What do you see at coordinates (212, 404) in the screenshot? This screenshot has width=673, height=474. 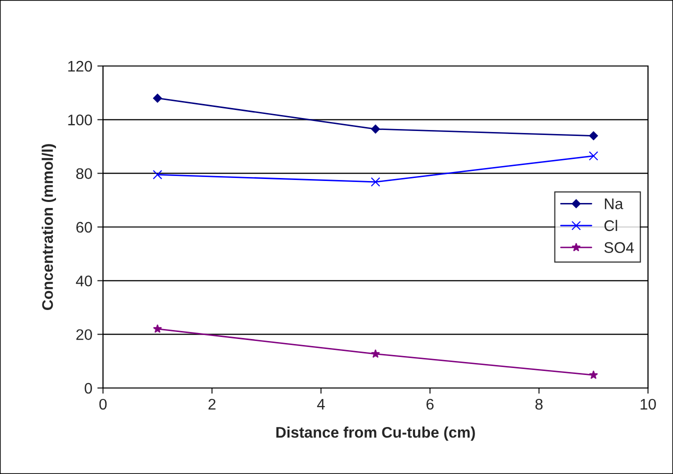 I see `x-tick-label: 2` at bounding box center [212, 404].